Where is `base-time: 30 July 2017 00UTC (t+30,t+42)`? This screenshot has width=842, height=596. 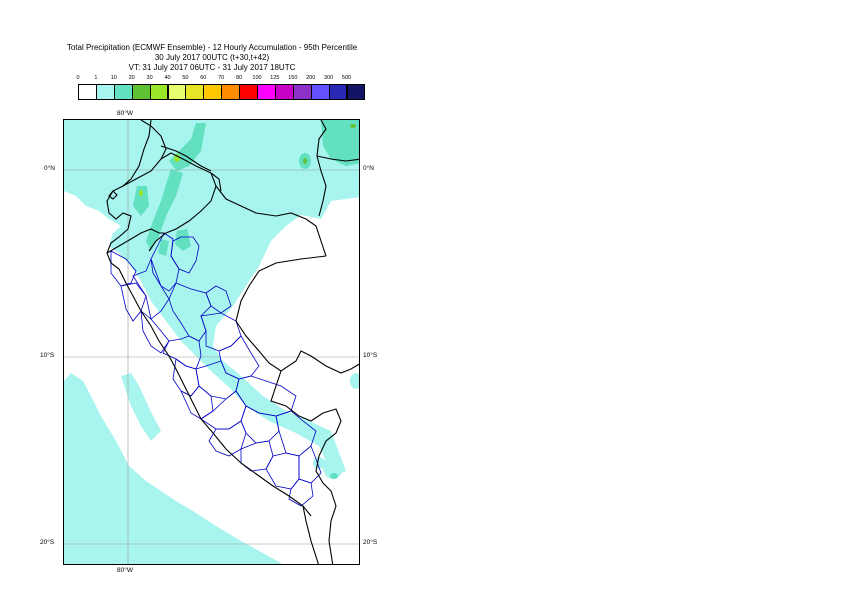
base-time: 30 July 2017 00UTC (t+30,t+42) is located at coordinates (212, 57).